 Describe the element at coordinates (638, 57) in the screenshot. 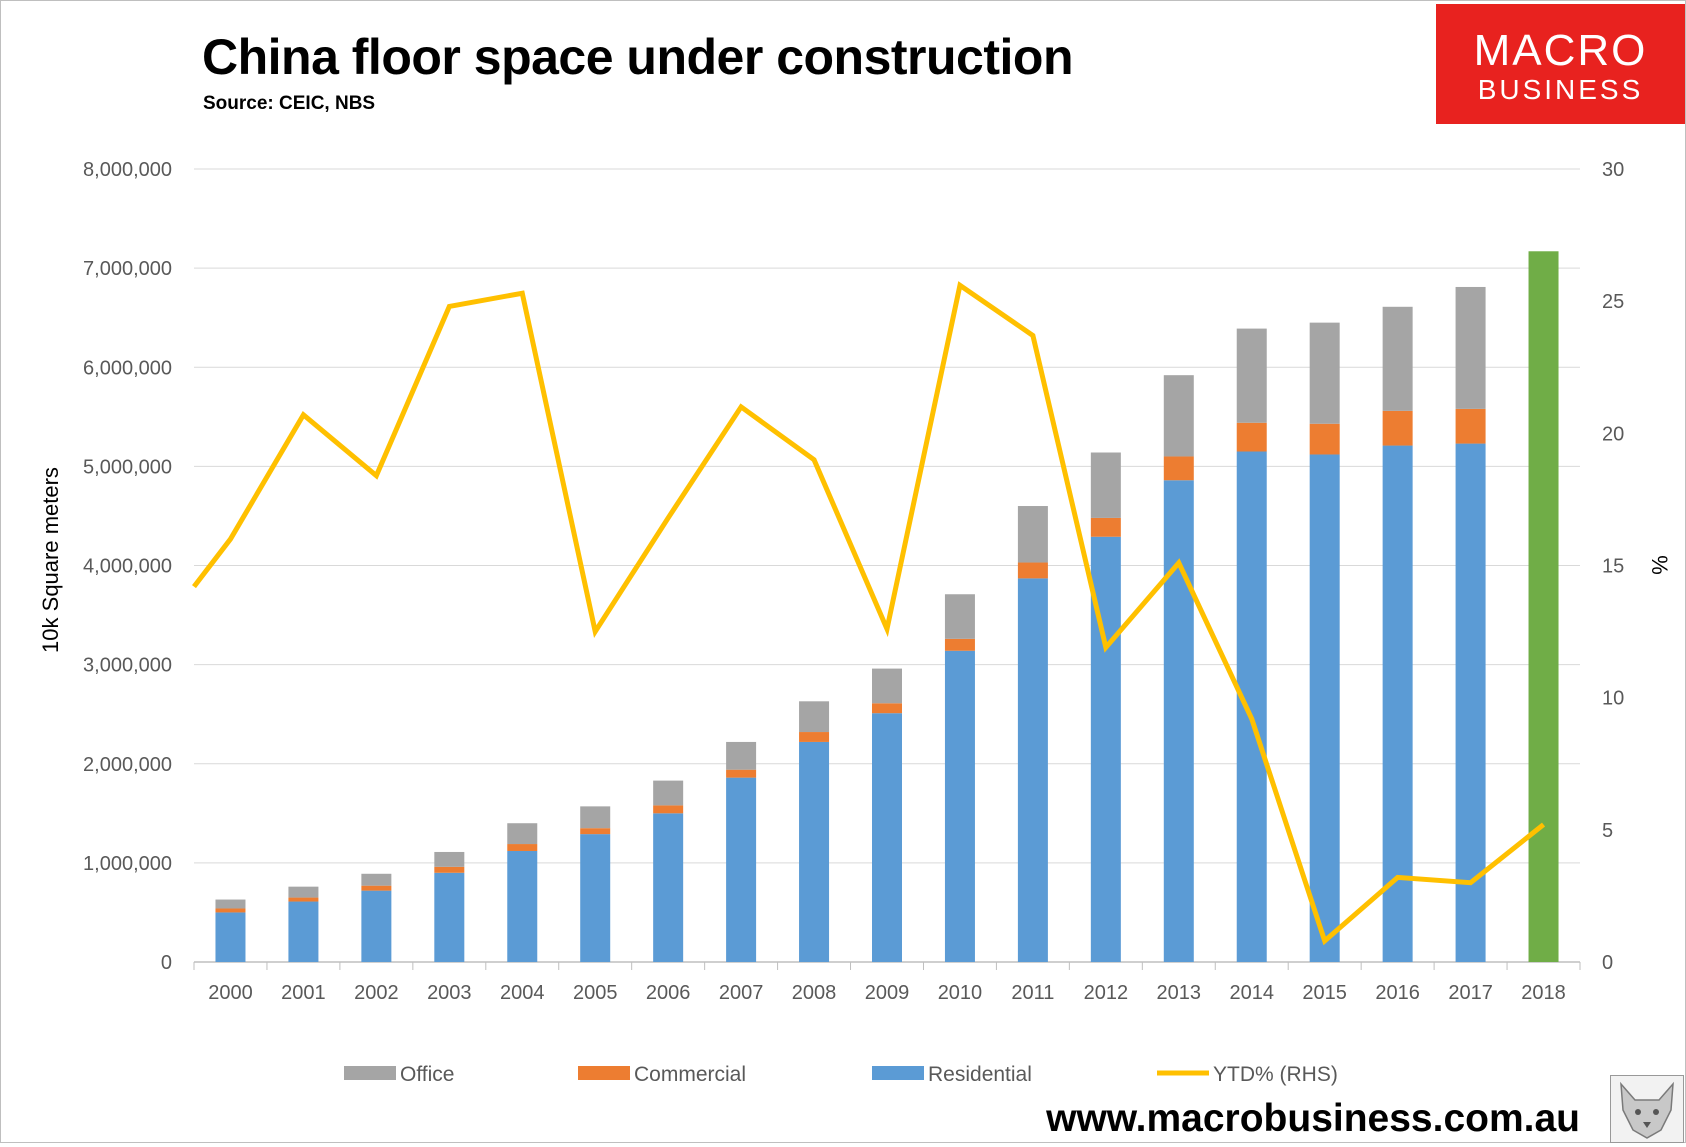

I see `chart-title: China floor space under construction` at that location.